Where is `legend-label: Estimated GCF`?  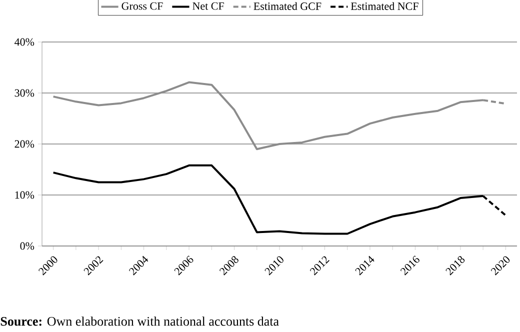 legend-label: Estimated GCF is located at coordinates (288, 6).